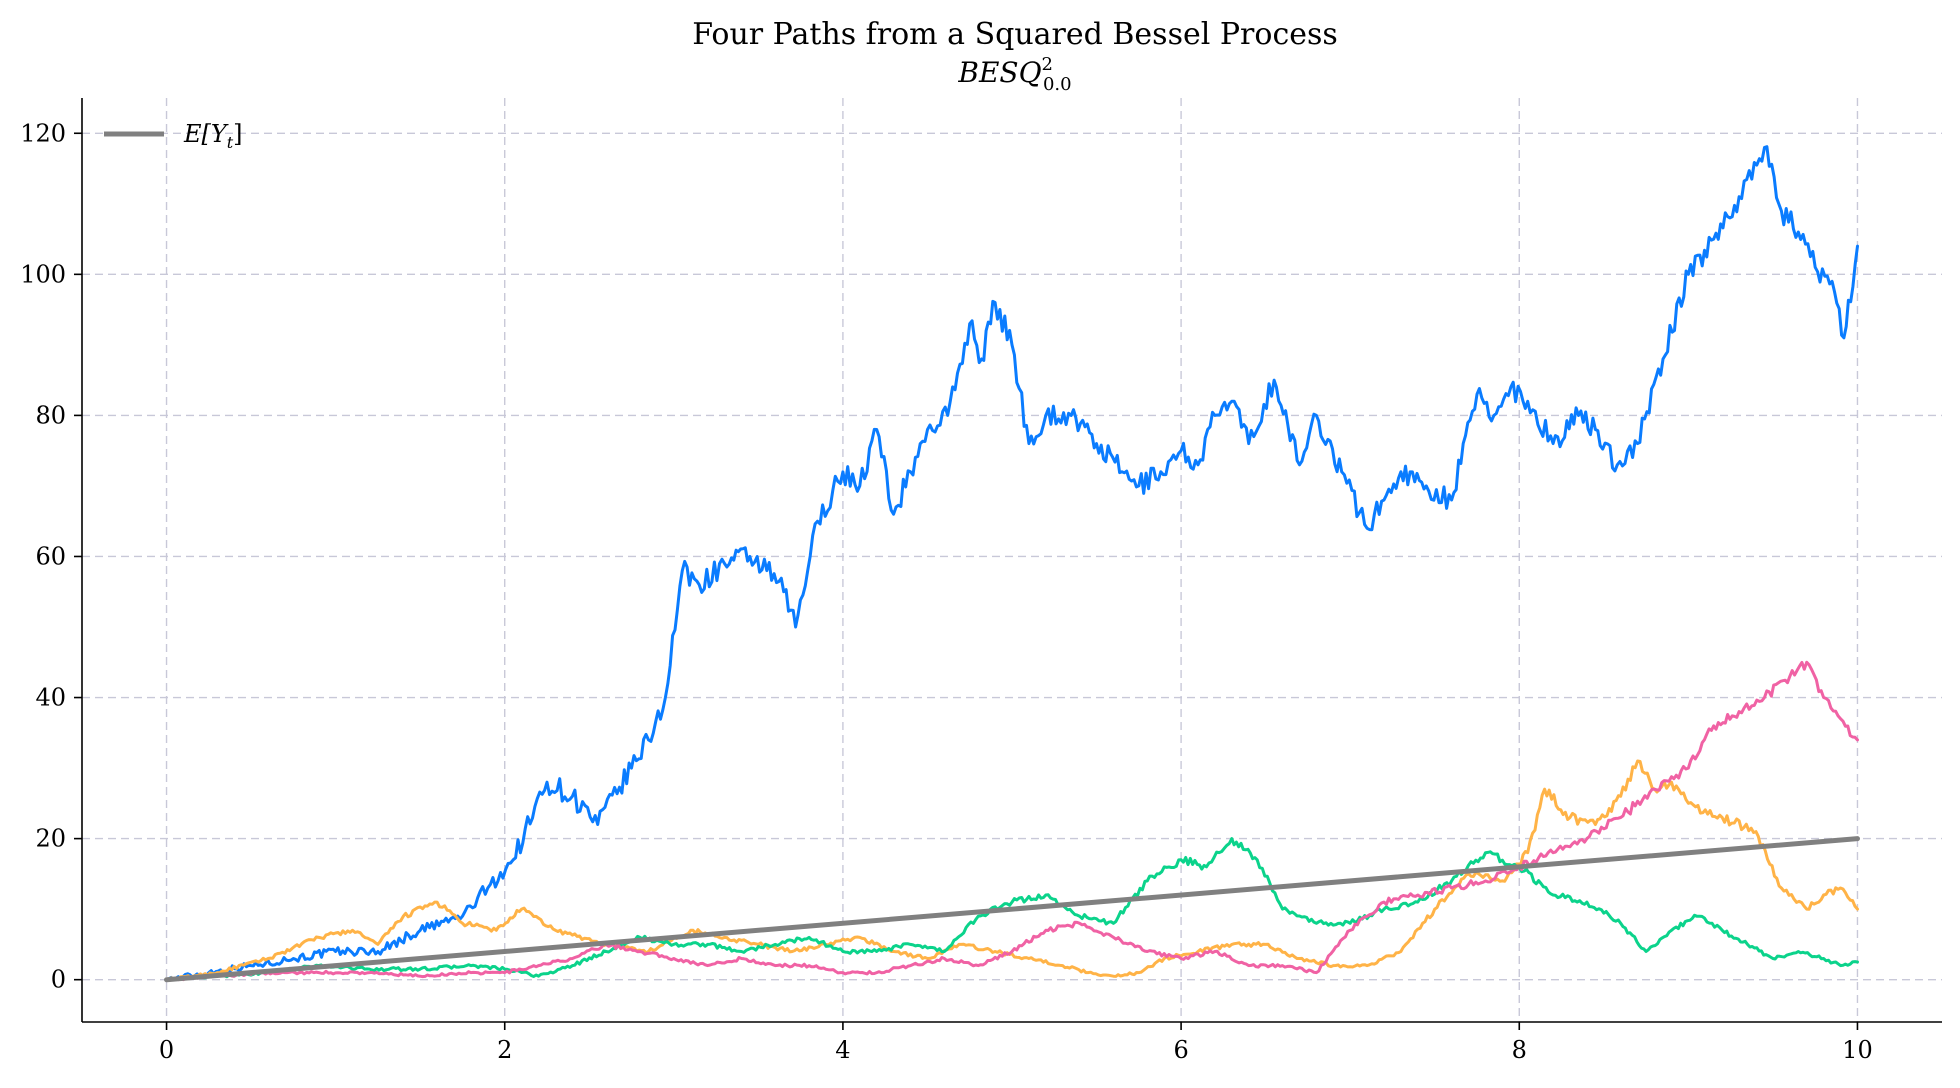  I want to click on legend-label: E[Yt], so click(213, 136).